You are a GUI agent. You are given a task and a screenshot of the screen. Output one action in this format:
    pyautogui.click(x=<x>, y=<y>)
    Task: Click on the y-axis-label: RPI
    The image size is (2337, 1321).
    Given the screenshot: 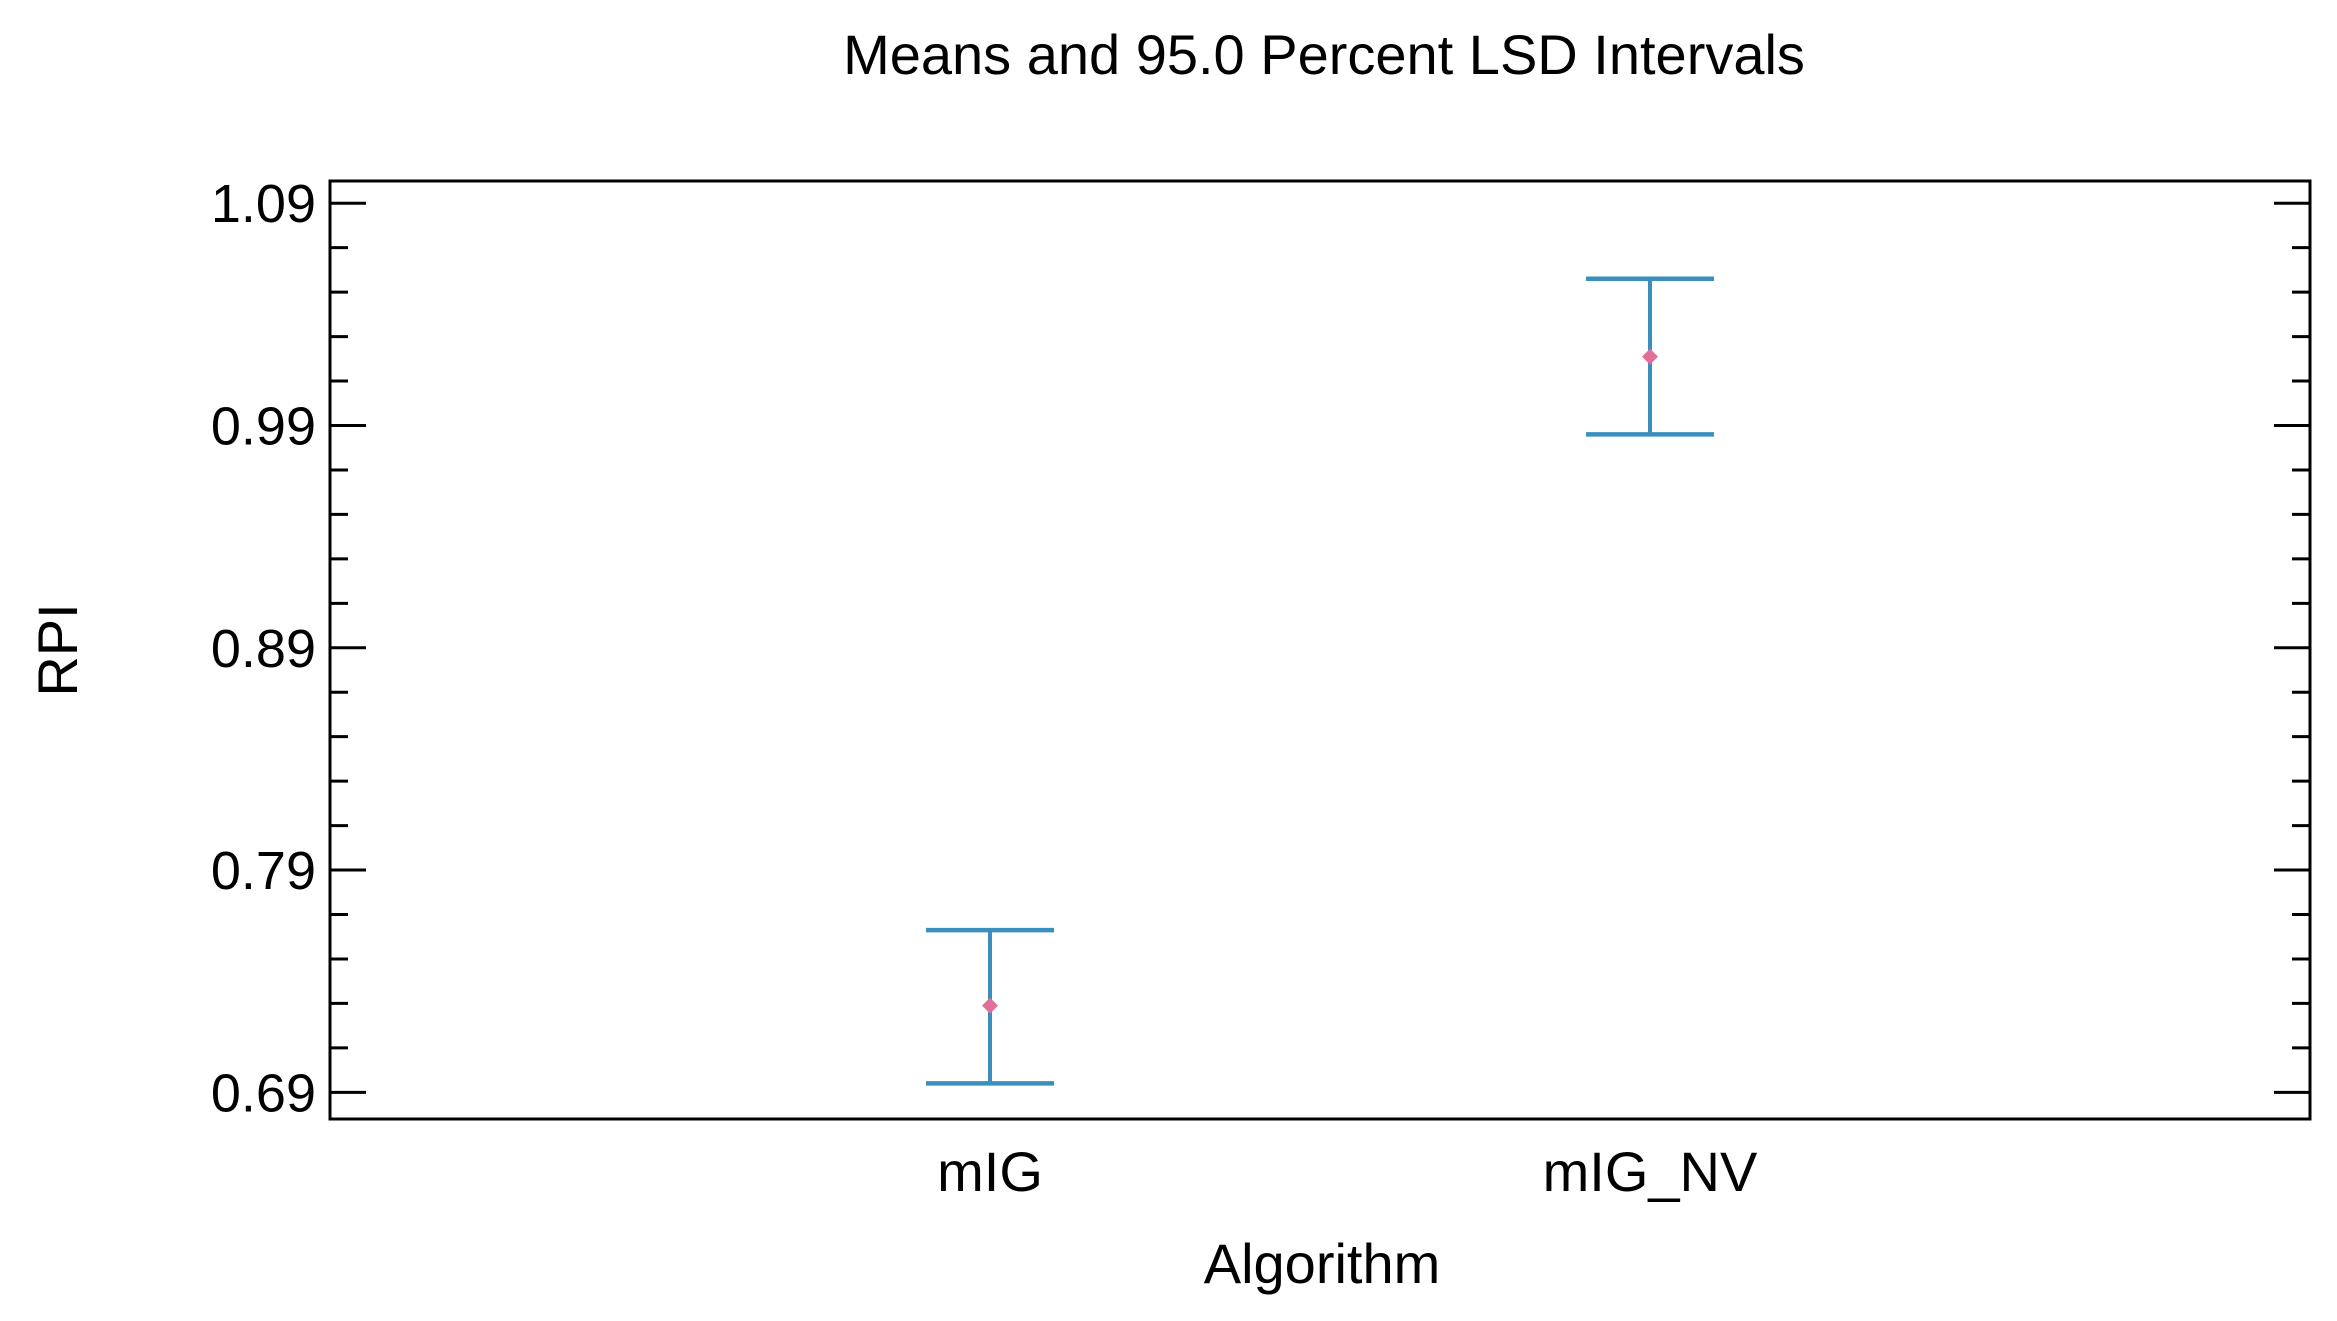 What is the action you would take?
    pyautogui.click(x=57, y=649)
    